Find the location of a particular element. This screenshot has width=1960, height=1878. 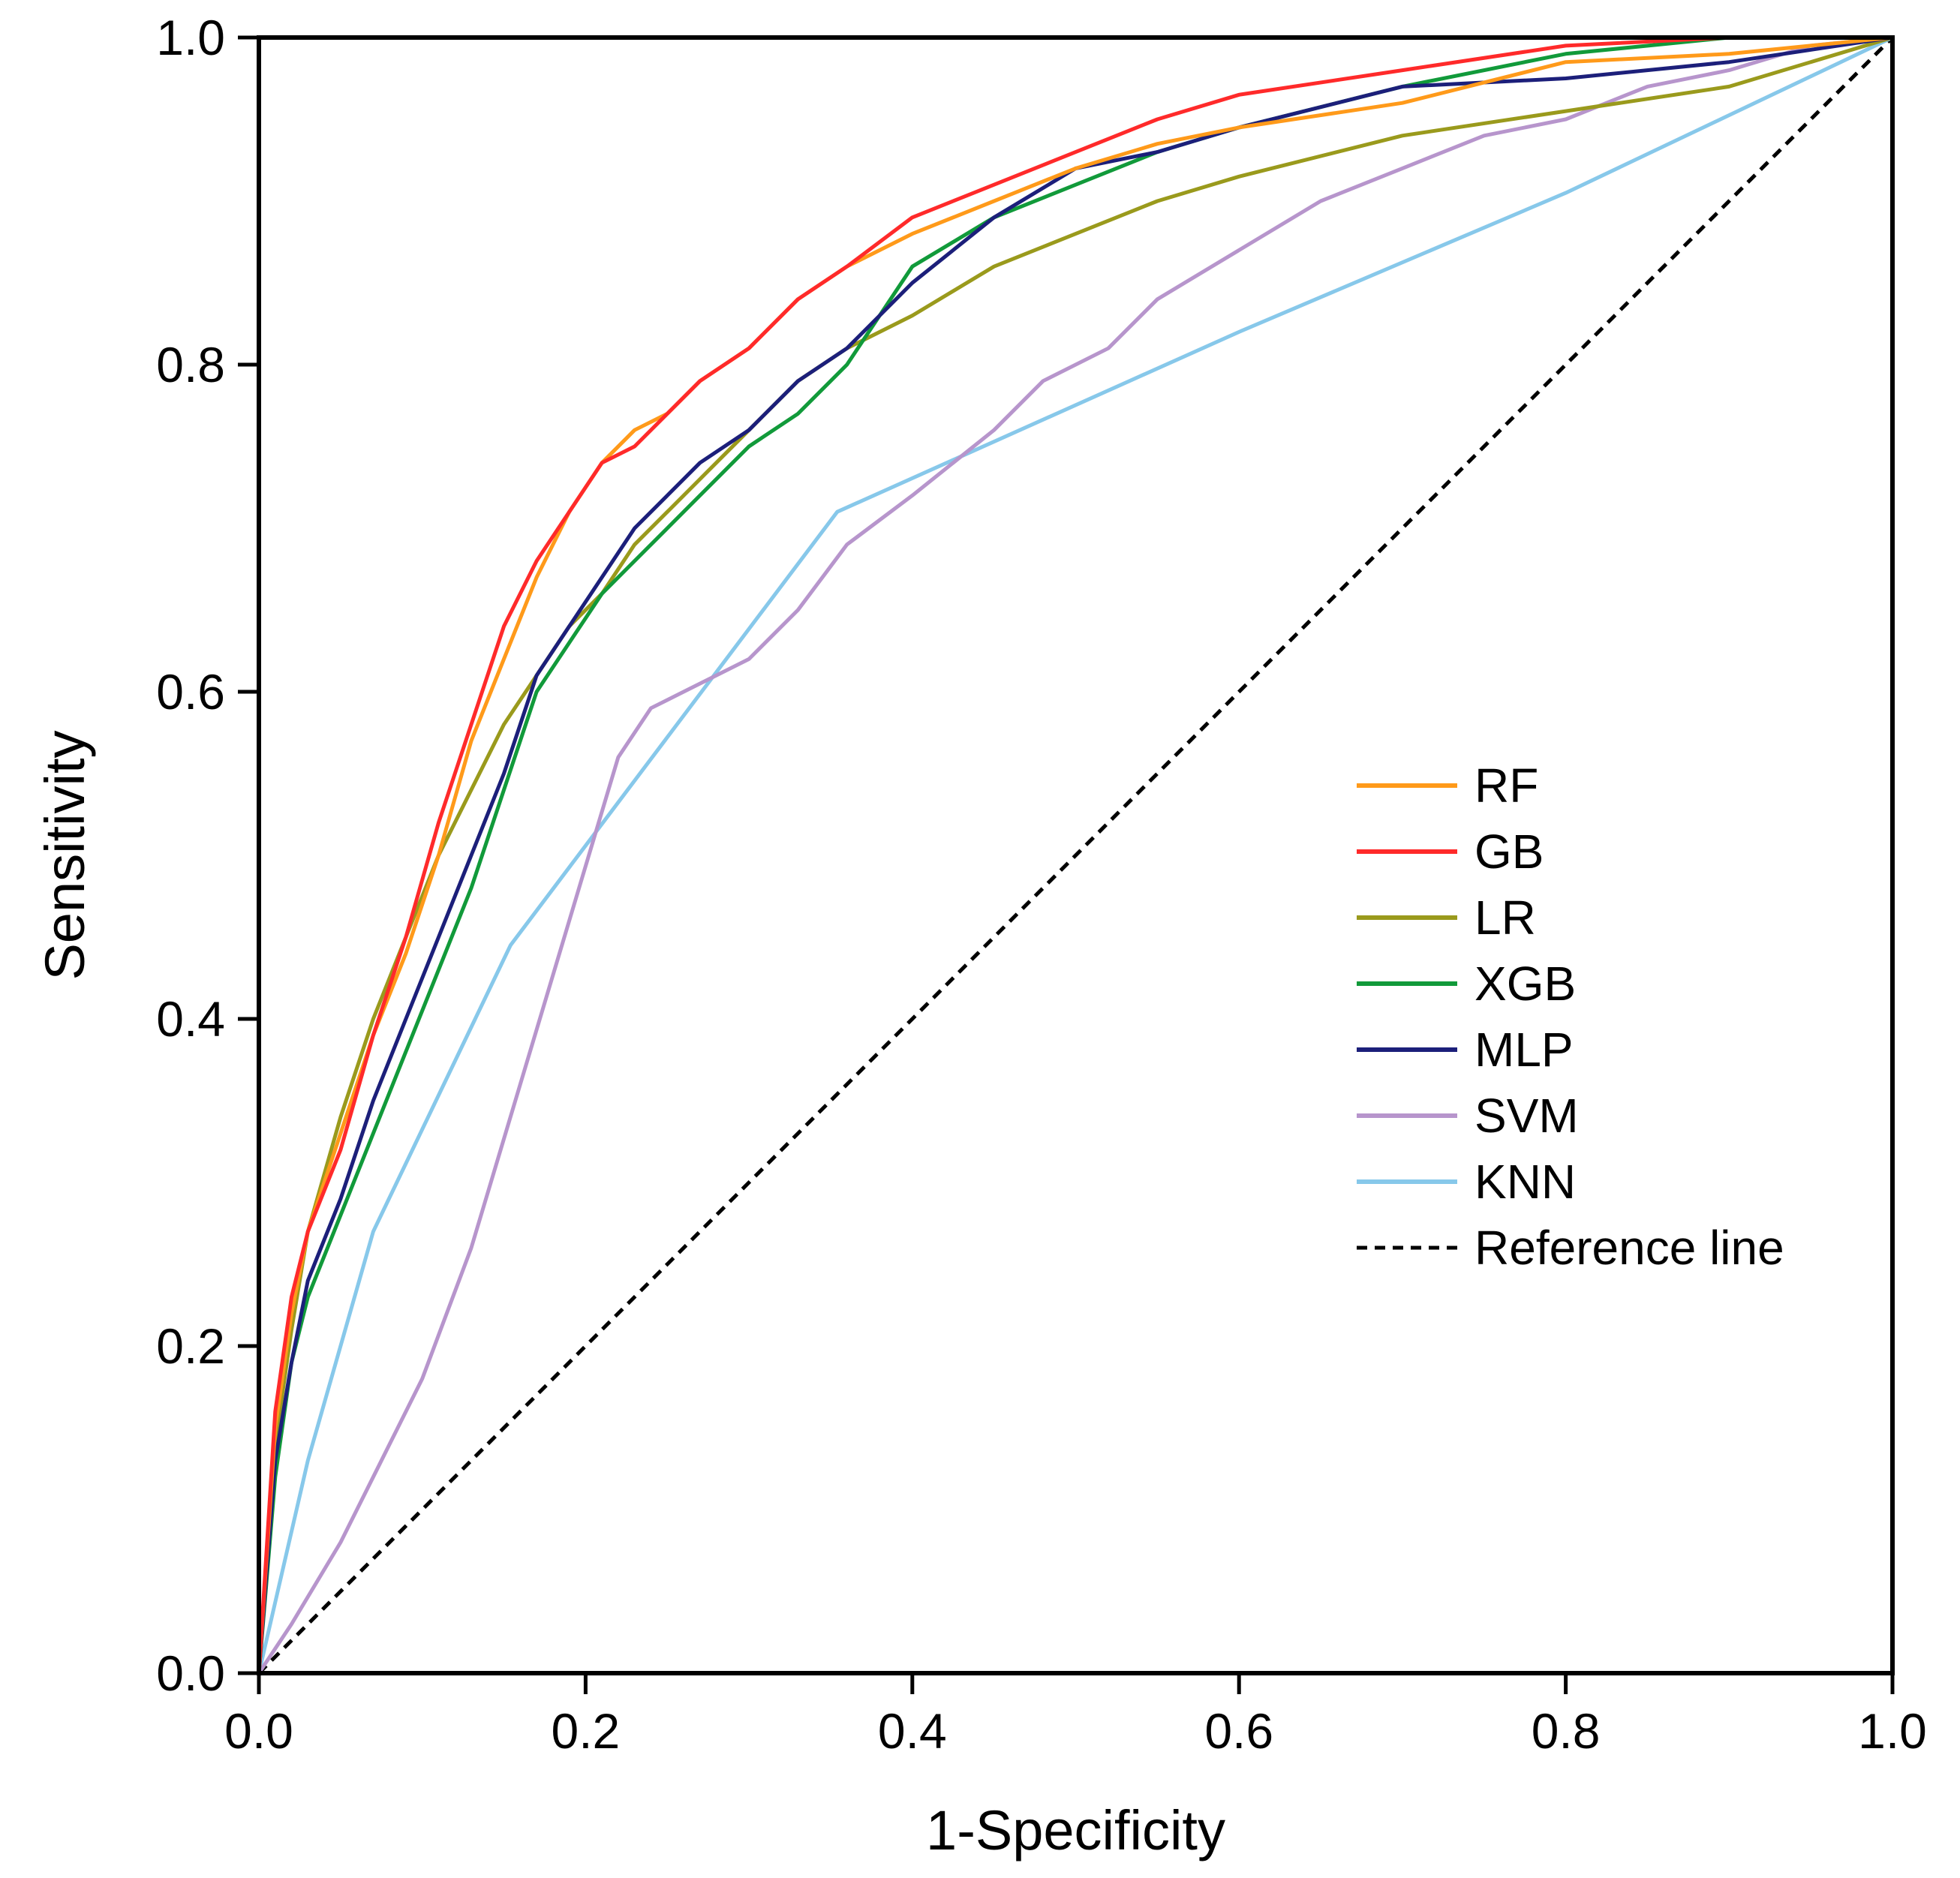

x-tick-label: 0.0 is located at coordinates (258, 1731).